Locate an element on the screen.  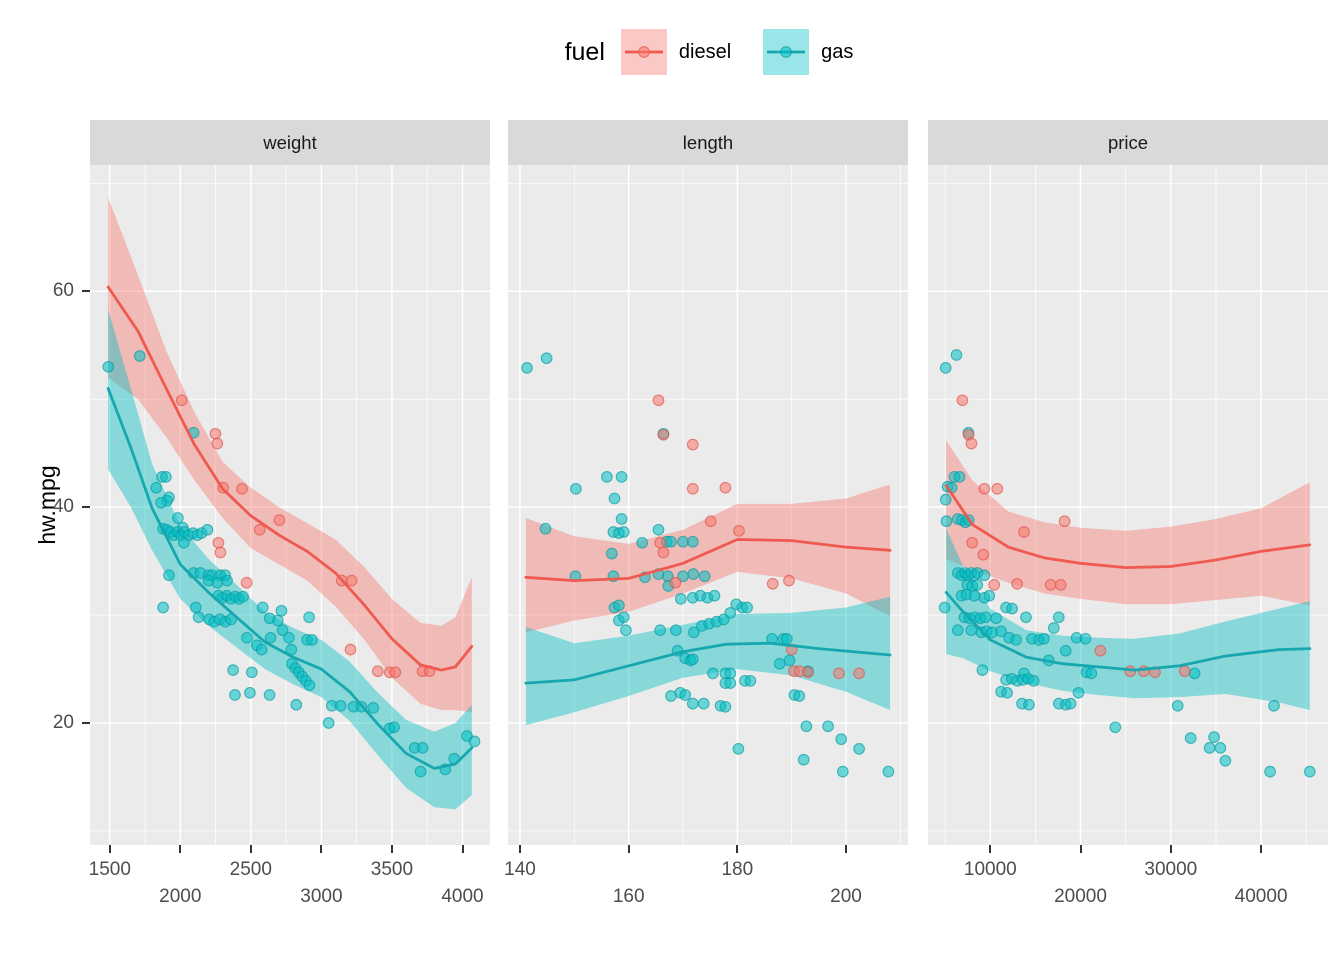
gas-confidence-ribbon is located at coordinates (290, 559).